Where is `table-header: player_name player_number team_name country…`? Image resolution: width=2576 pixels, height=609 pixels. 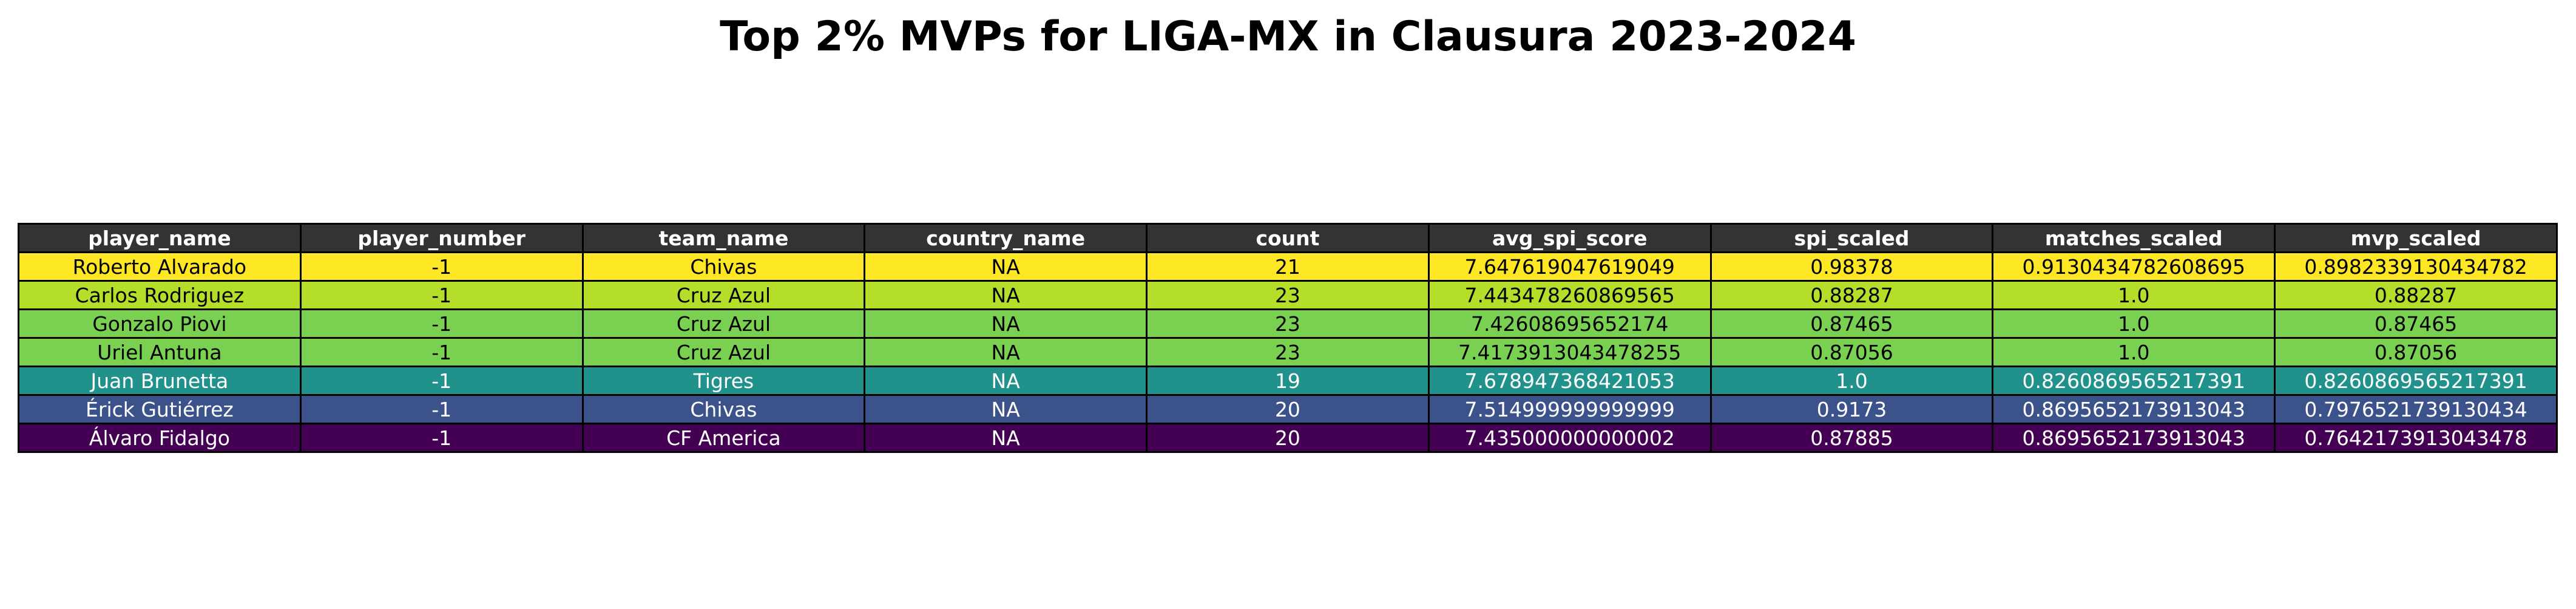
table-header: player_name player_number team_name country… is located at coordinates (1288, 238).